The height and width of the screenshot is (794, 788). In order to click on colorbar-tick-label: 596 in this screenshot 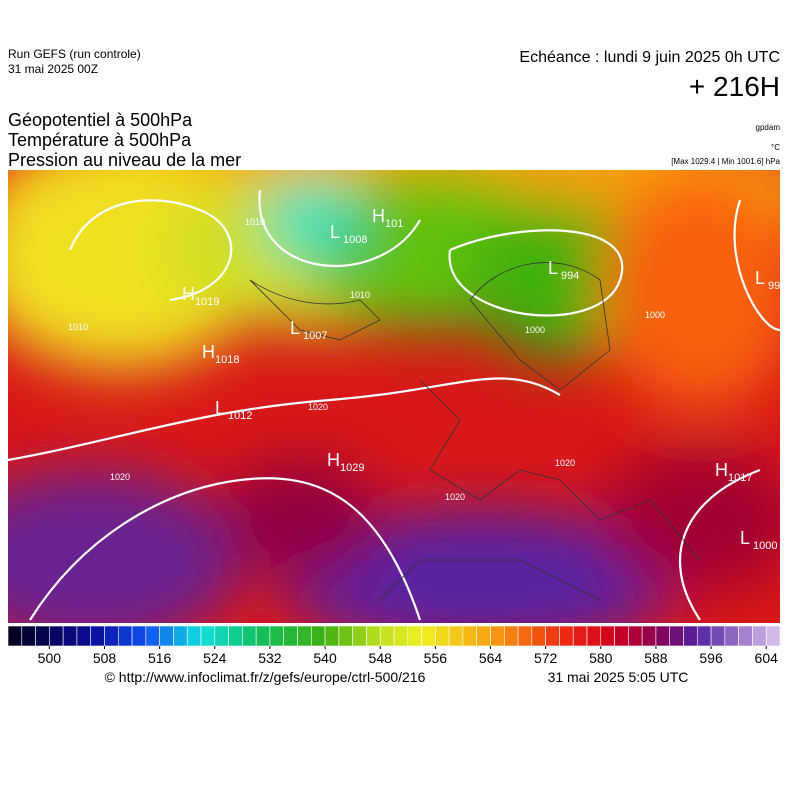, I will do `click(711, 658)`.